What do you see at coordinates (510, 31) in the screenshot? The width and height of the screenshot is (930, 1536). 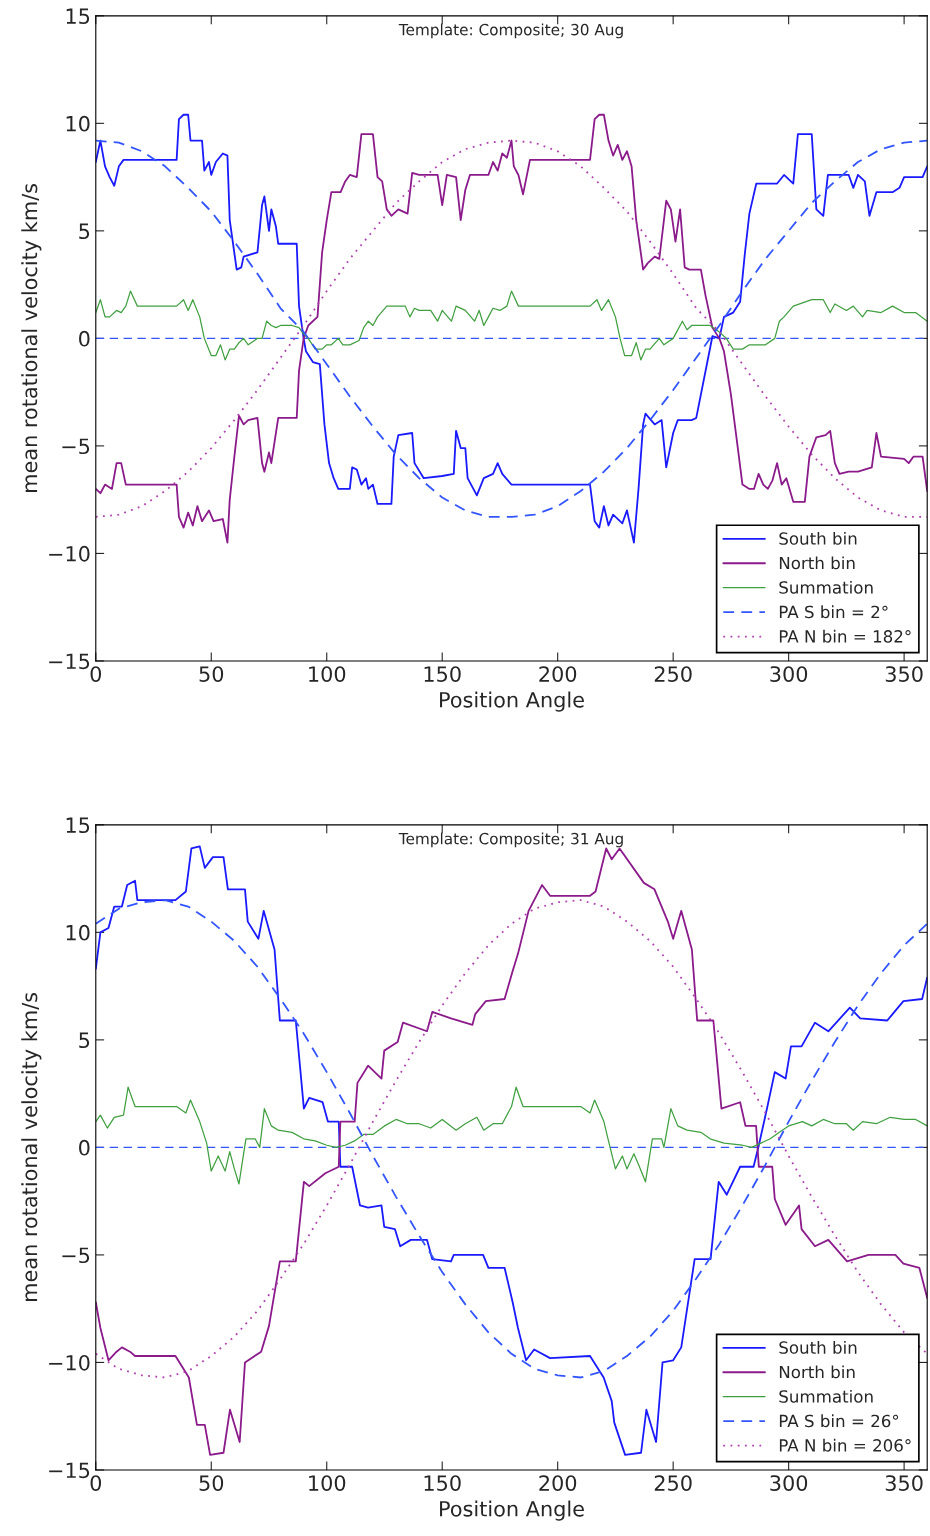 I see `chart-title: Template: Composite; 30 Aug` at bounding box center [510, 31].